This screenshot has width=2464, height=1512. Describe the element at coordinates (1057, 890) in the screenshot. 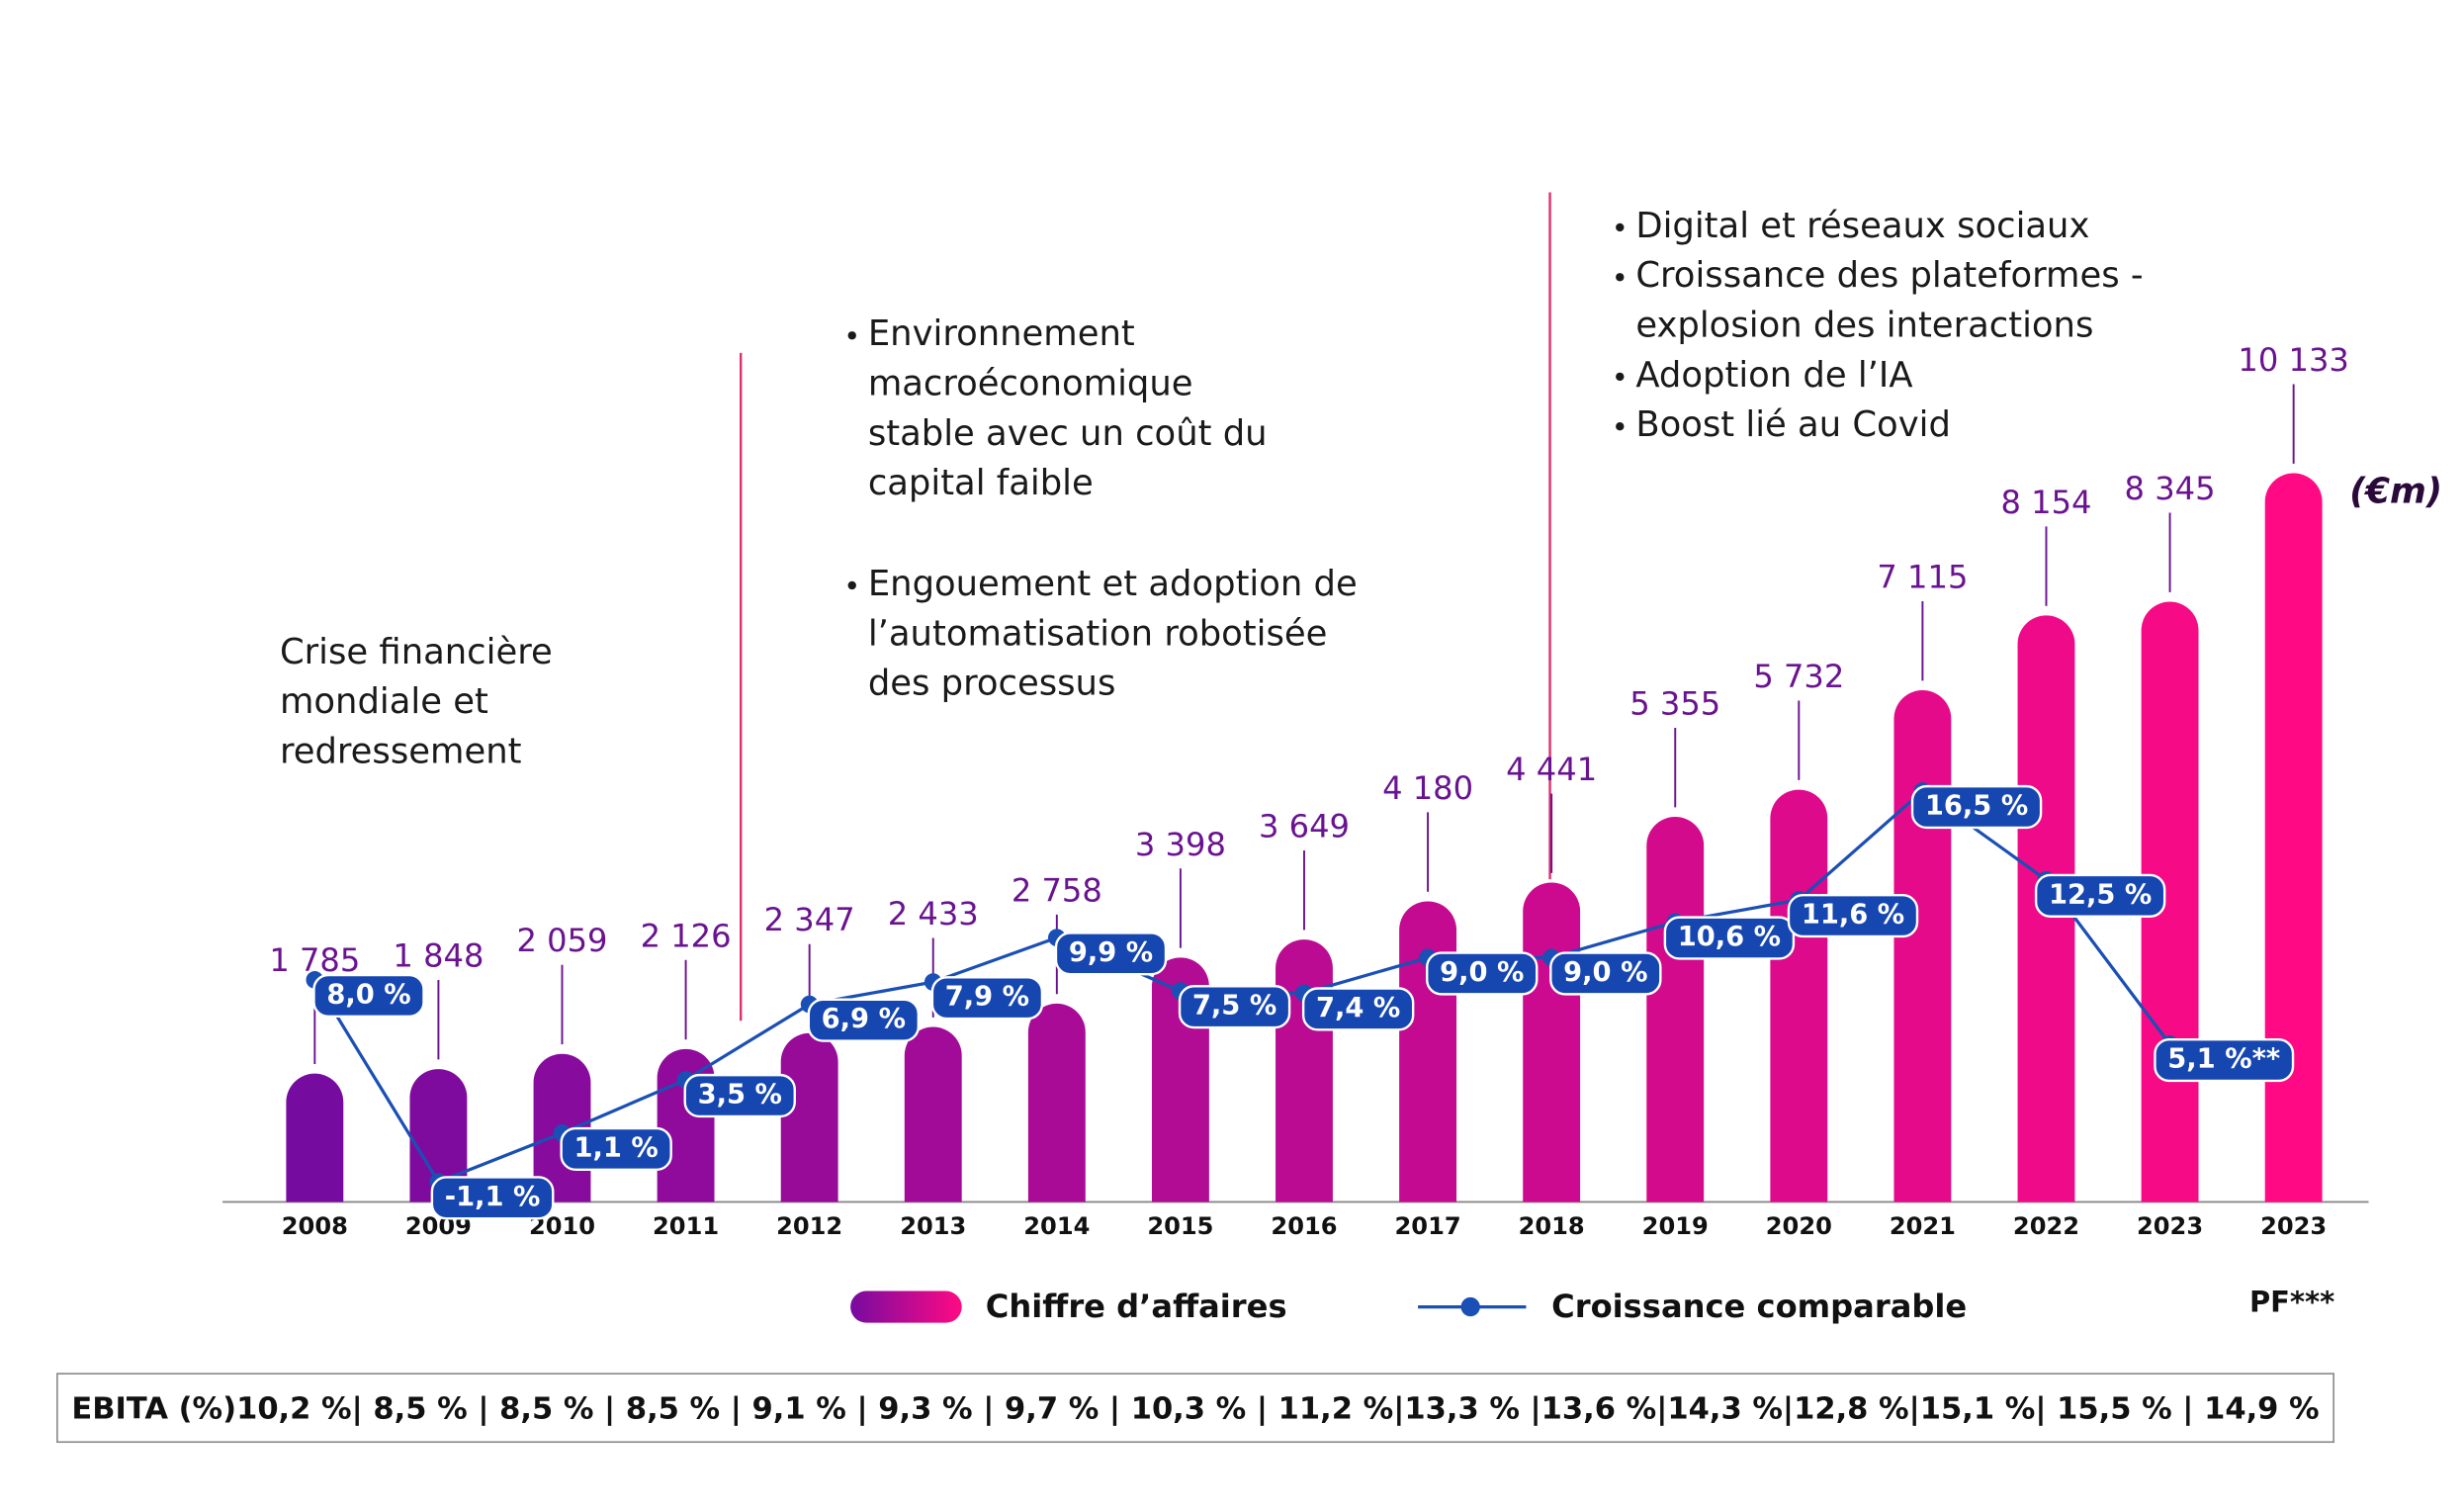

I see `value-label: 2 758` at that location.